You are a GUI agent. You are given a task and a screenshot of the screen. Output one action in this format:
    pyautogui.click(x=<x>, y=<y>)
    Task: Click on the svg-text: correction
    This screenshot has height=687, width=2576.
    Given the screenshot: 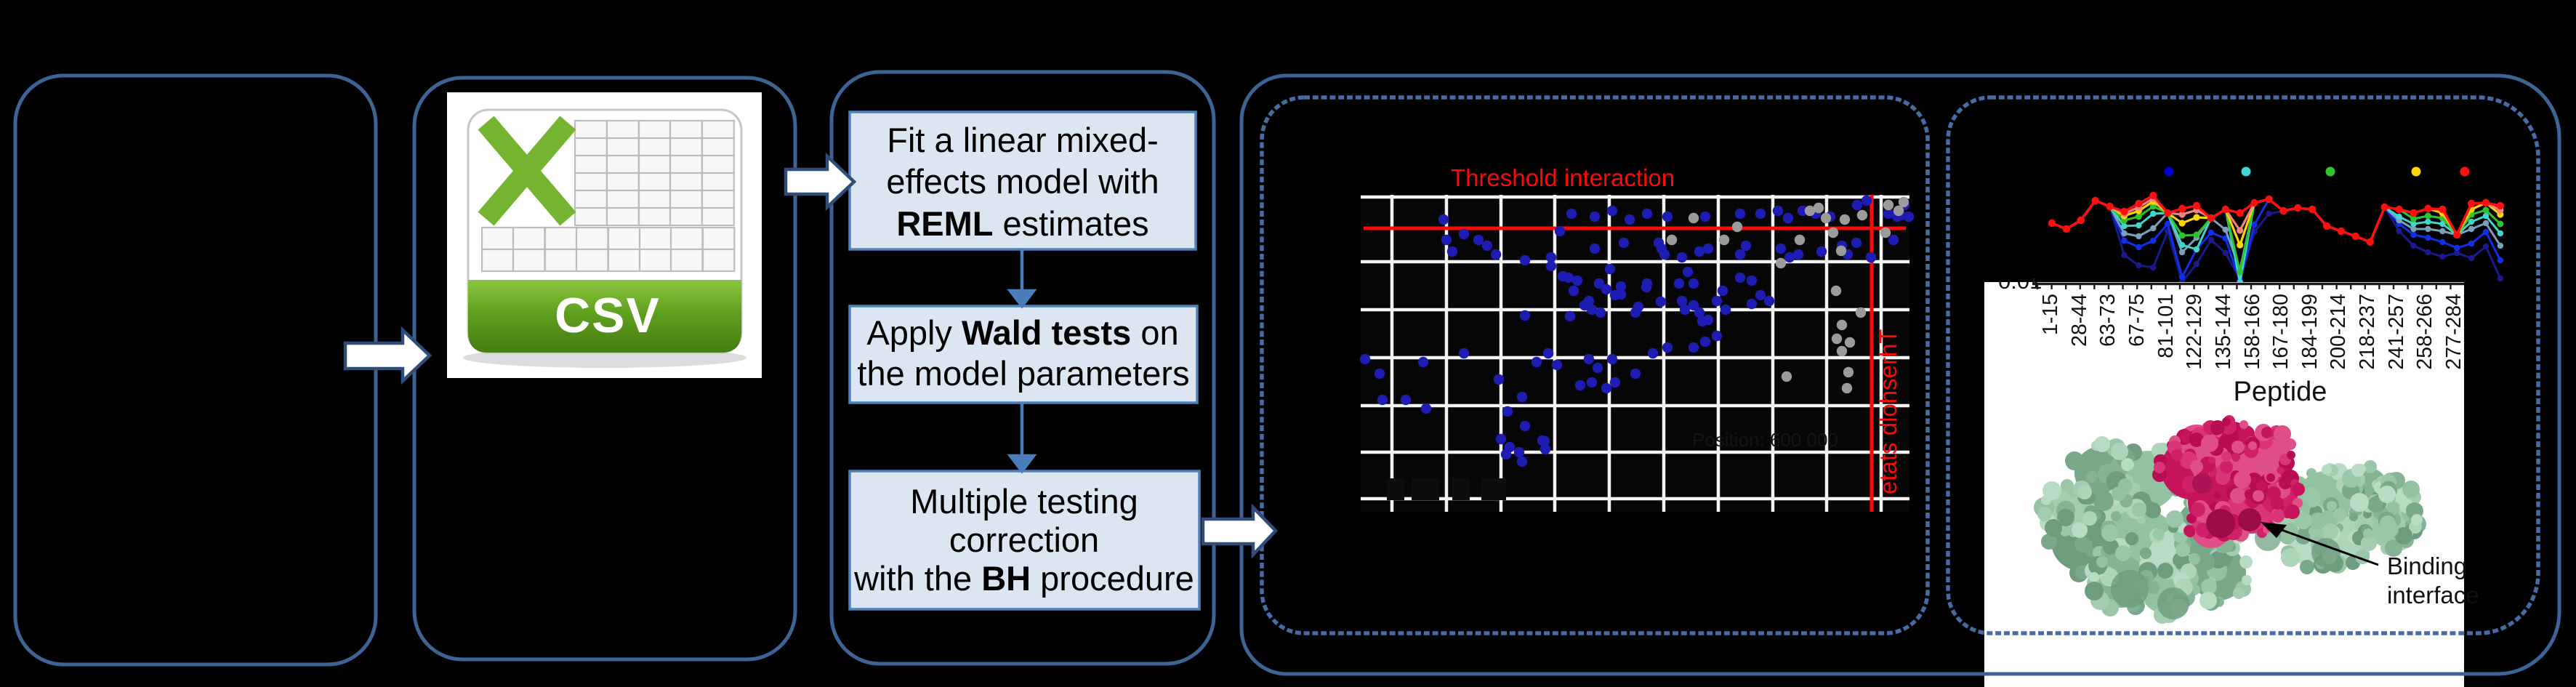 What is the action you would take?
    pyautogui.click(x=1024, y=540)
    